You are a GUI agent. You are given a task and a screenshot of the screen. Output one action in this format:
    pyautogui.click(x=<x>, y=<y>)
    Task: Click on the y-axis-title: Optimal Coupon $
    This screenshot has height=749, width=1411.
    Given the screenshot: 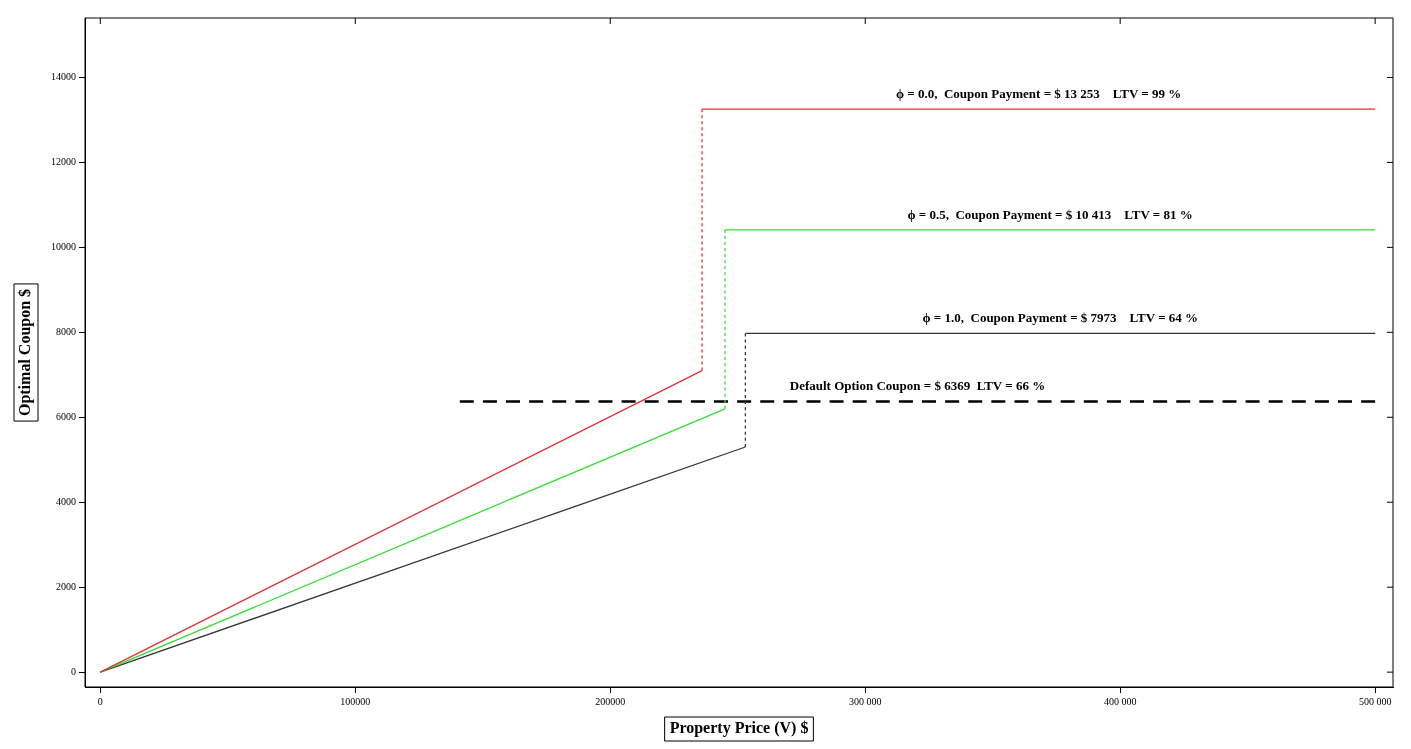 What is the action you would take?
    pyautogui.click(x=25, y=352)
    